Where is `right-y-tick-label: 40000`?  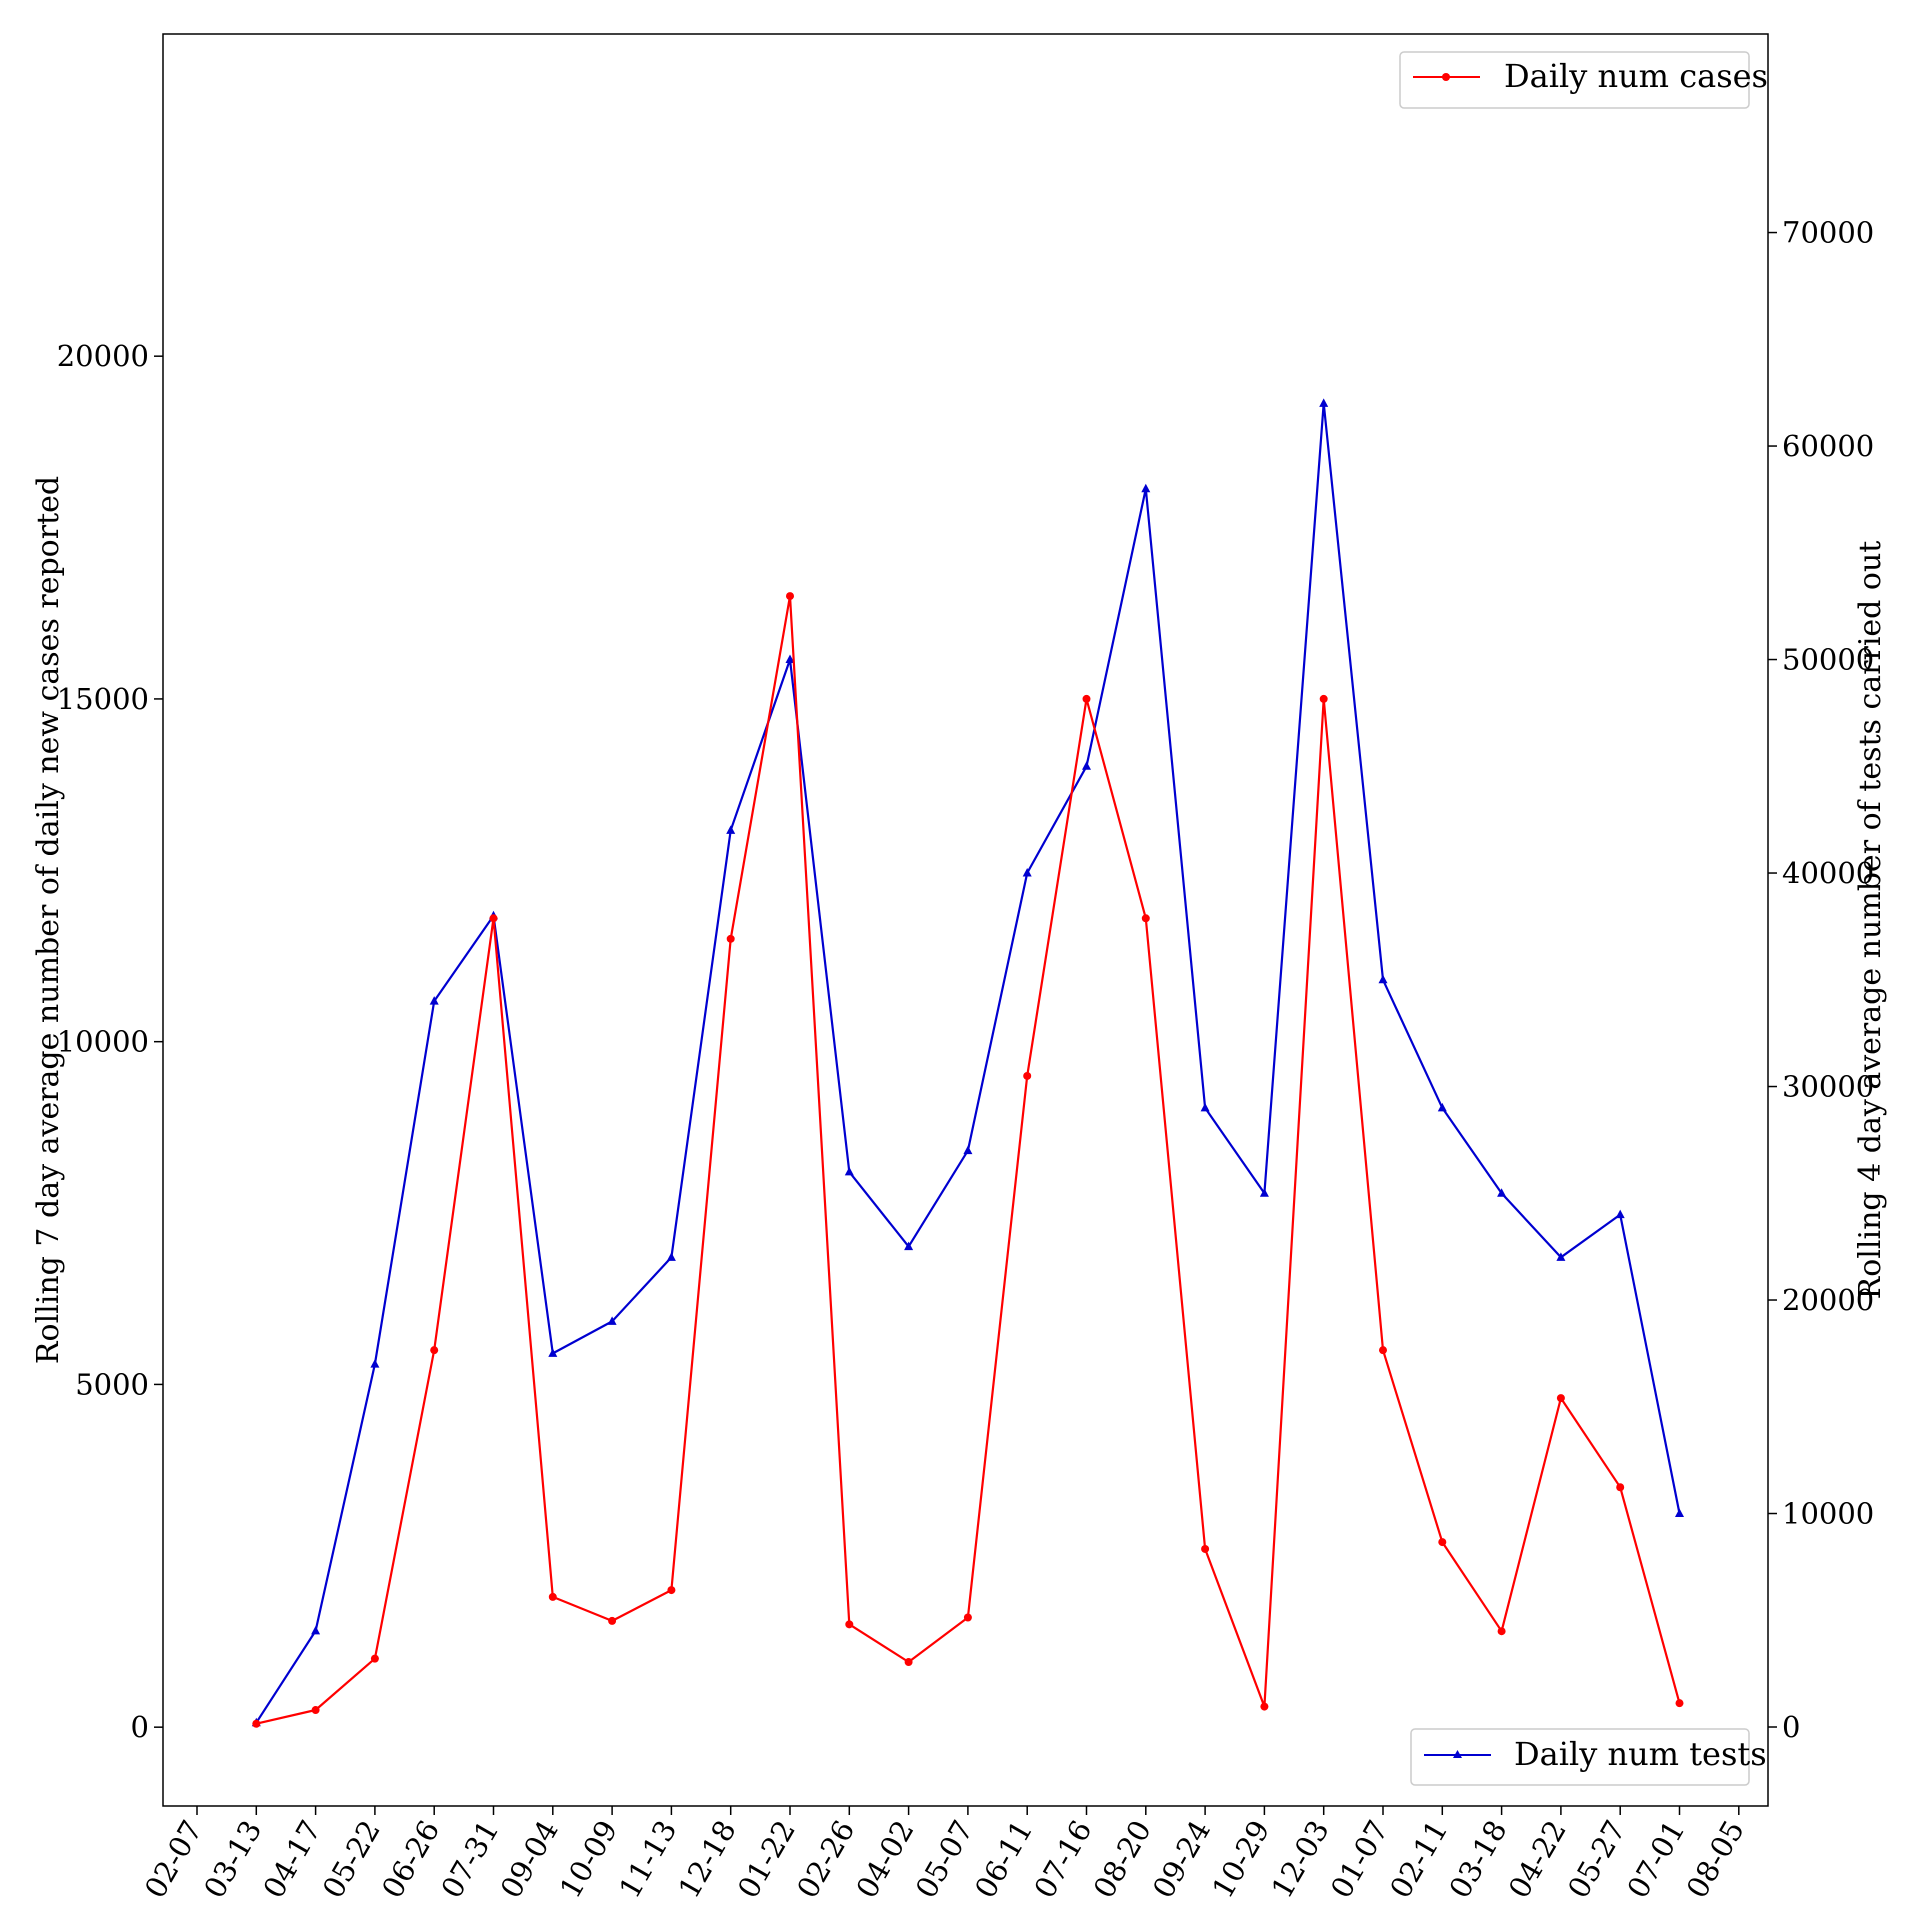 right-y-tick-label: 40000 is located at coordinates (1828, 873).